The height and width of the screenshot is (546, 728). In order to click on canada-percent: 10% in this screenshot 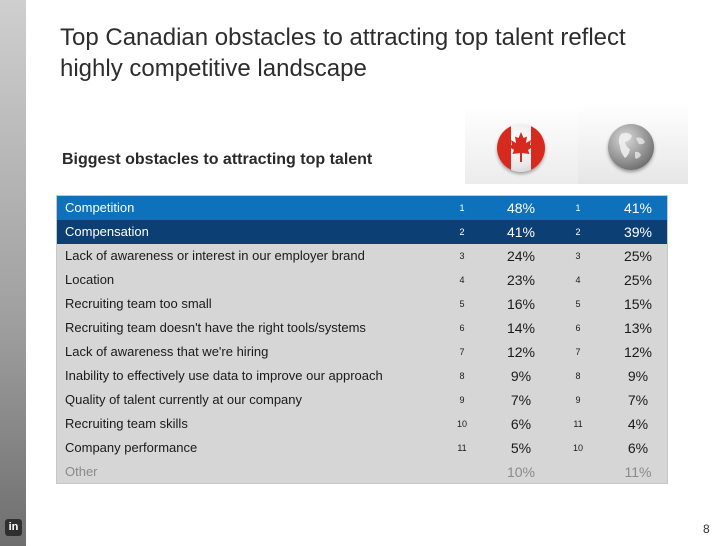, I will do `click(521, 472)`.